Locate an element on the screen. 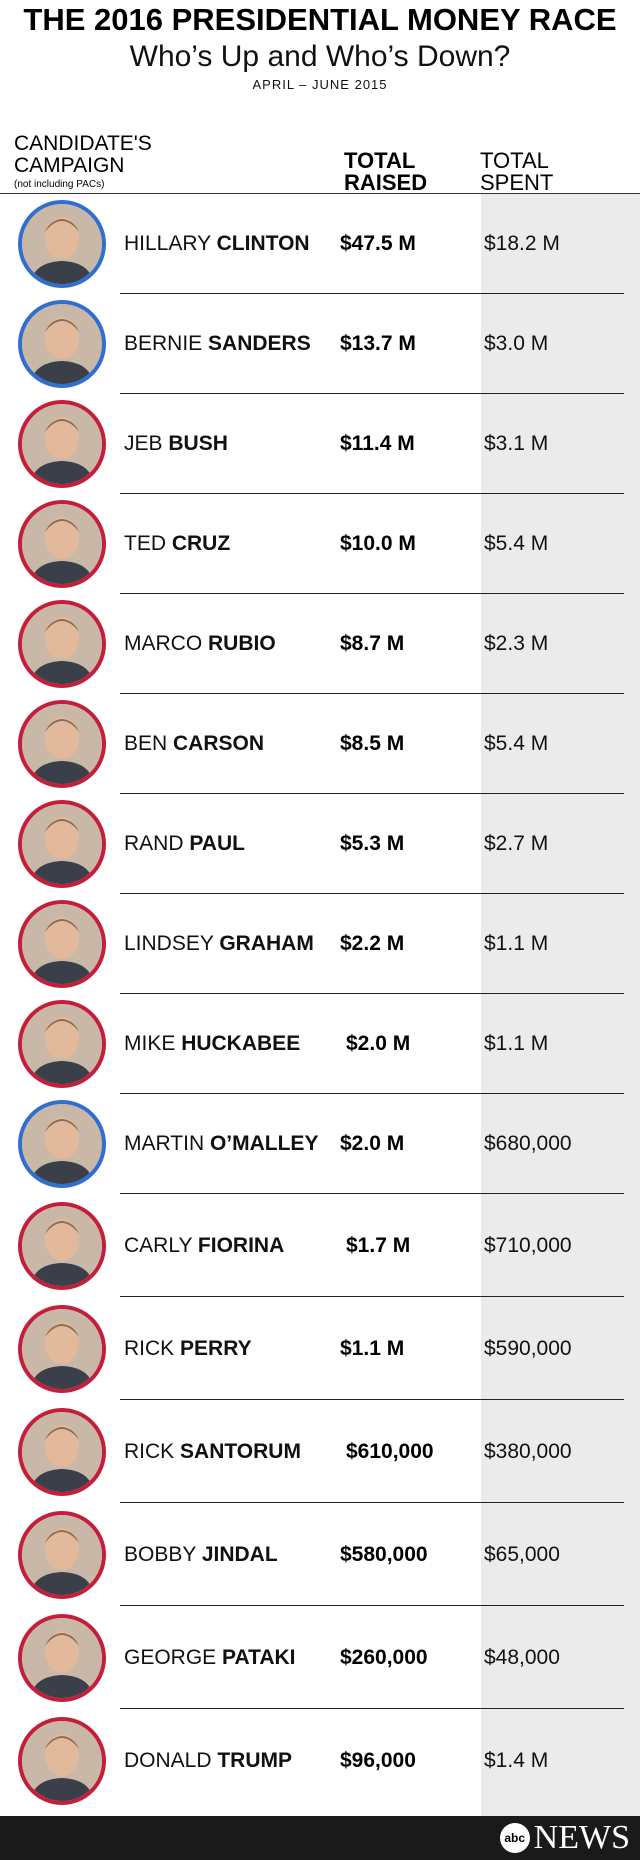 Image resolution: width=640 pixels, height=1860 pixels. candidate-name: RICK PERRY is located at coordinates (188, 1349).